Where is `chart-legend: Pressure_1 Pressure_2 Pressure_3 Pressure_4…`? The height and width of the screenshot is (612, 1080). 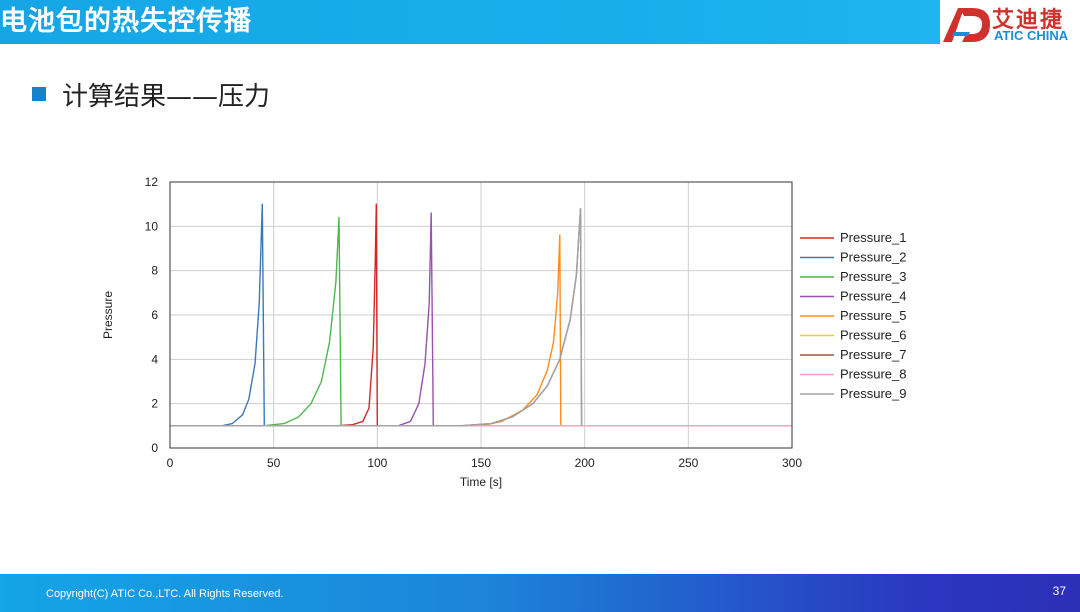 chart-legend: Pressure_1 Pressure_2 Pressure_3 Pressure_4… is located at coordinates (853, 315).